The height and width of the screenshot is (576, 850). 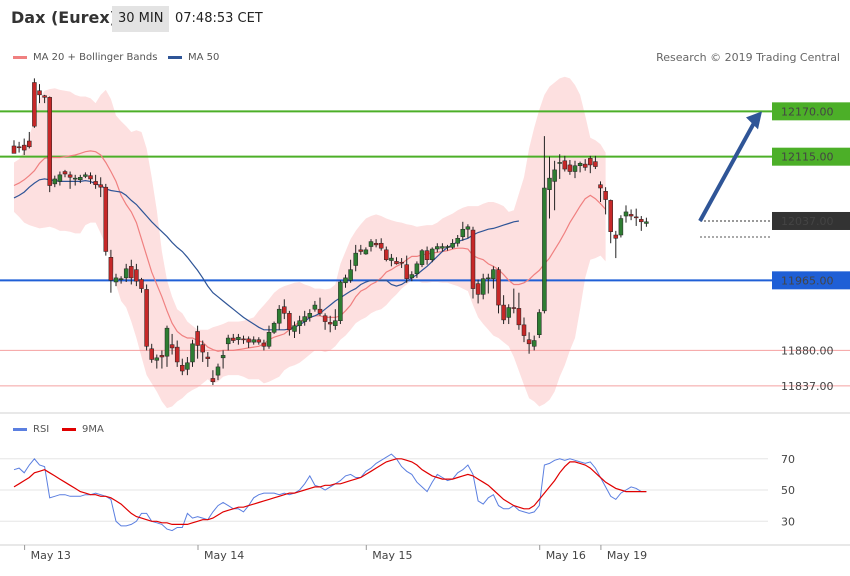 I want to click on x-tick-label: May 15, so click(x=392, y=555).